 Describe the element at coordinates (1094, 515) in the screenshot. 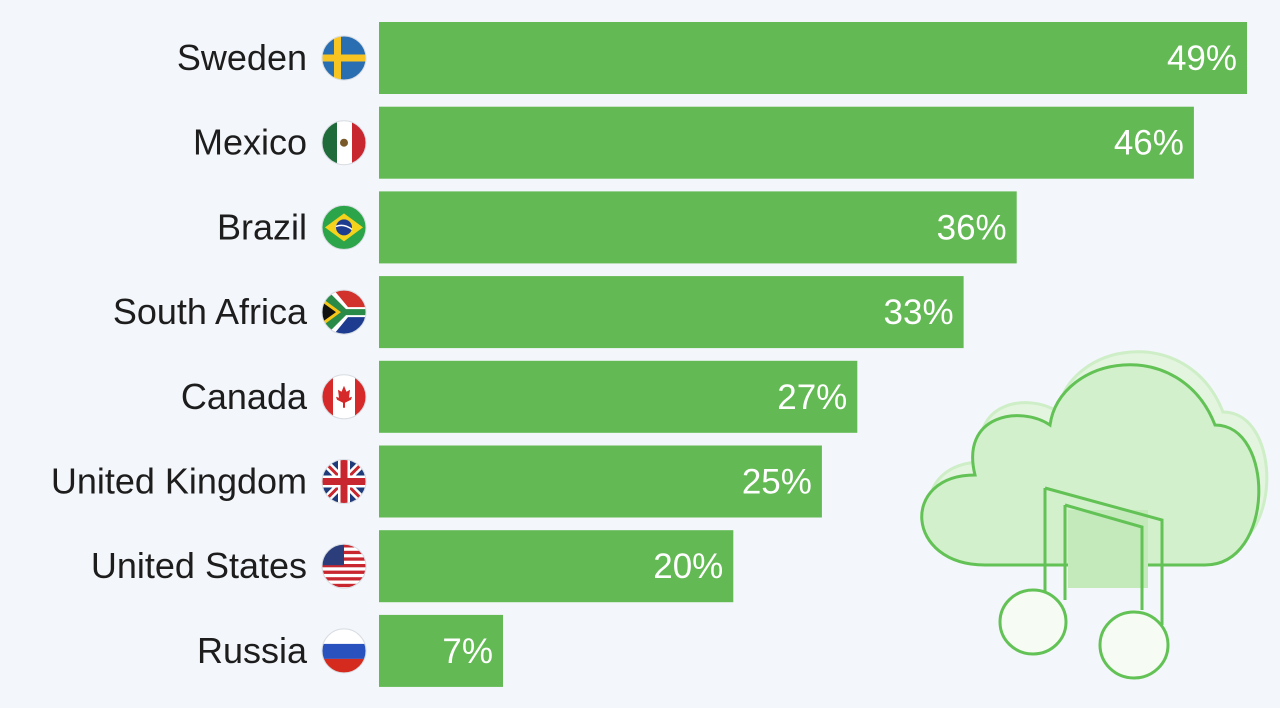

I see `music-cloud-icon` at that location.